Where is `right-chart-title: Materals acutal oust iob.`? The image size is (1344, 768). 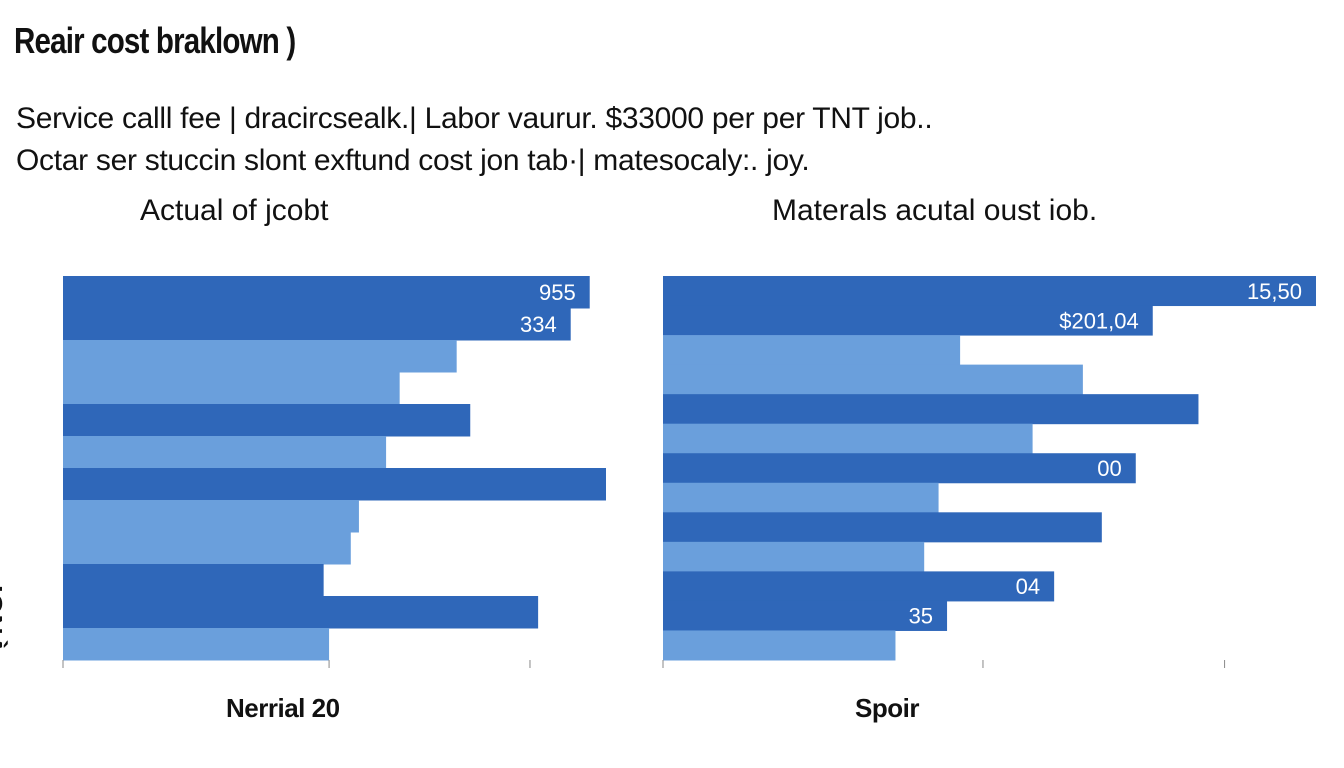
right-chart-title: Materals acutal oust iob. is located at coordinates (935, 210).